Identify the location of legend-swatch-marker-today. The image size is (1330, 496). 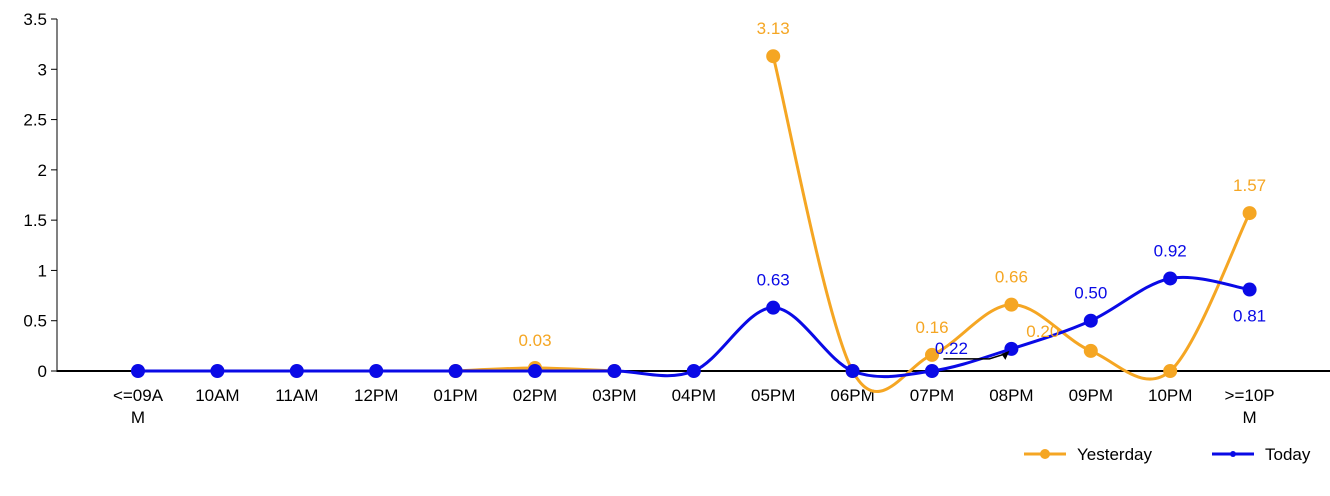
(1233, 454).